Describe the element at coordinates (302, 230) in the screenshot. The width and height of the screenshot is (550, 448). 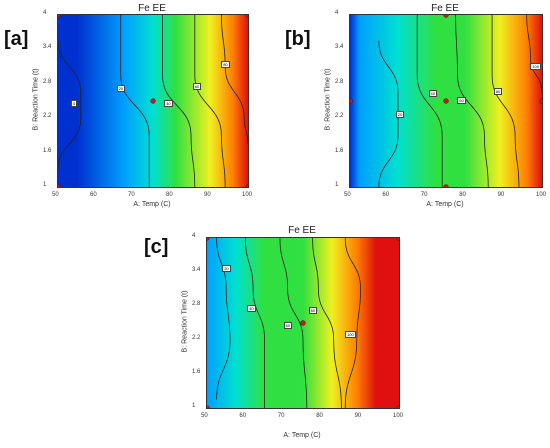
I see `plot-title-c: Fe EE` at that location.